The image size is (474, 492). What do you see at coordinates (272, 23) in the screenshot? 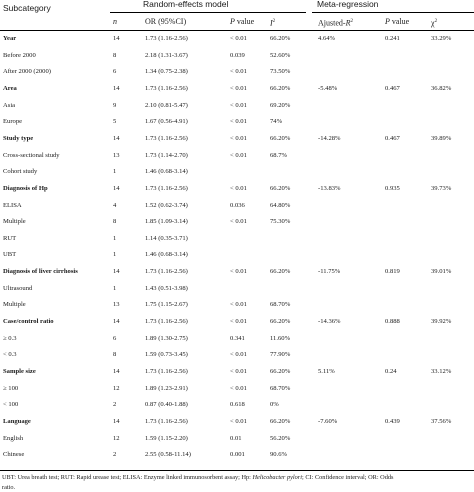
I see `col-i2: I2` at bounding box center [272, 23].